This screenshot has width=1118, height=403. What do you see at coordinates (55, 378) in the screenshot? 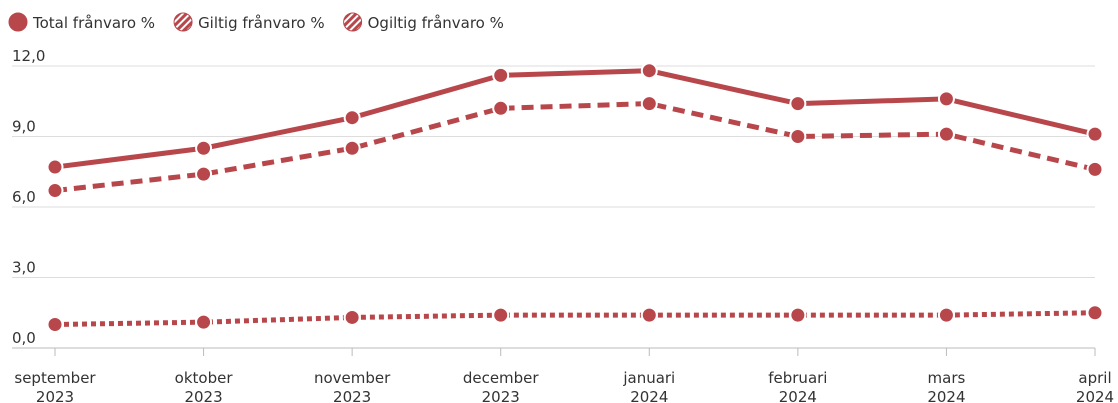
I see `x-tick-label: september` at bounding box center [55, 378].